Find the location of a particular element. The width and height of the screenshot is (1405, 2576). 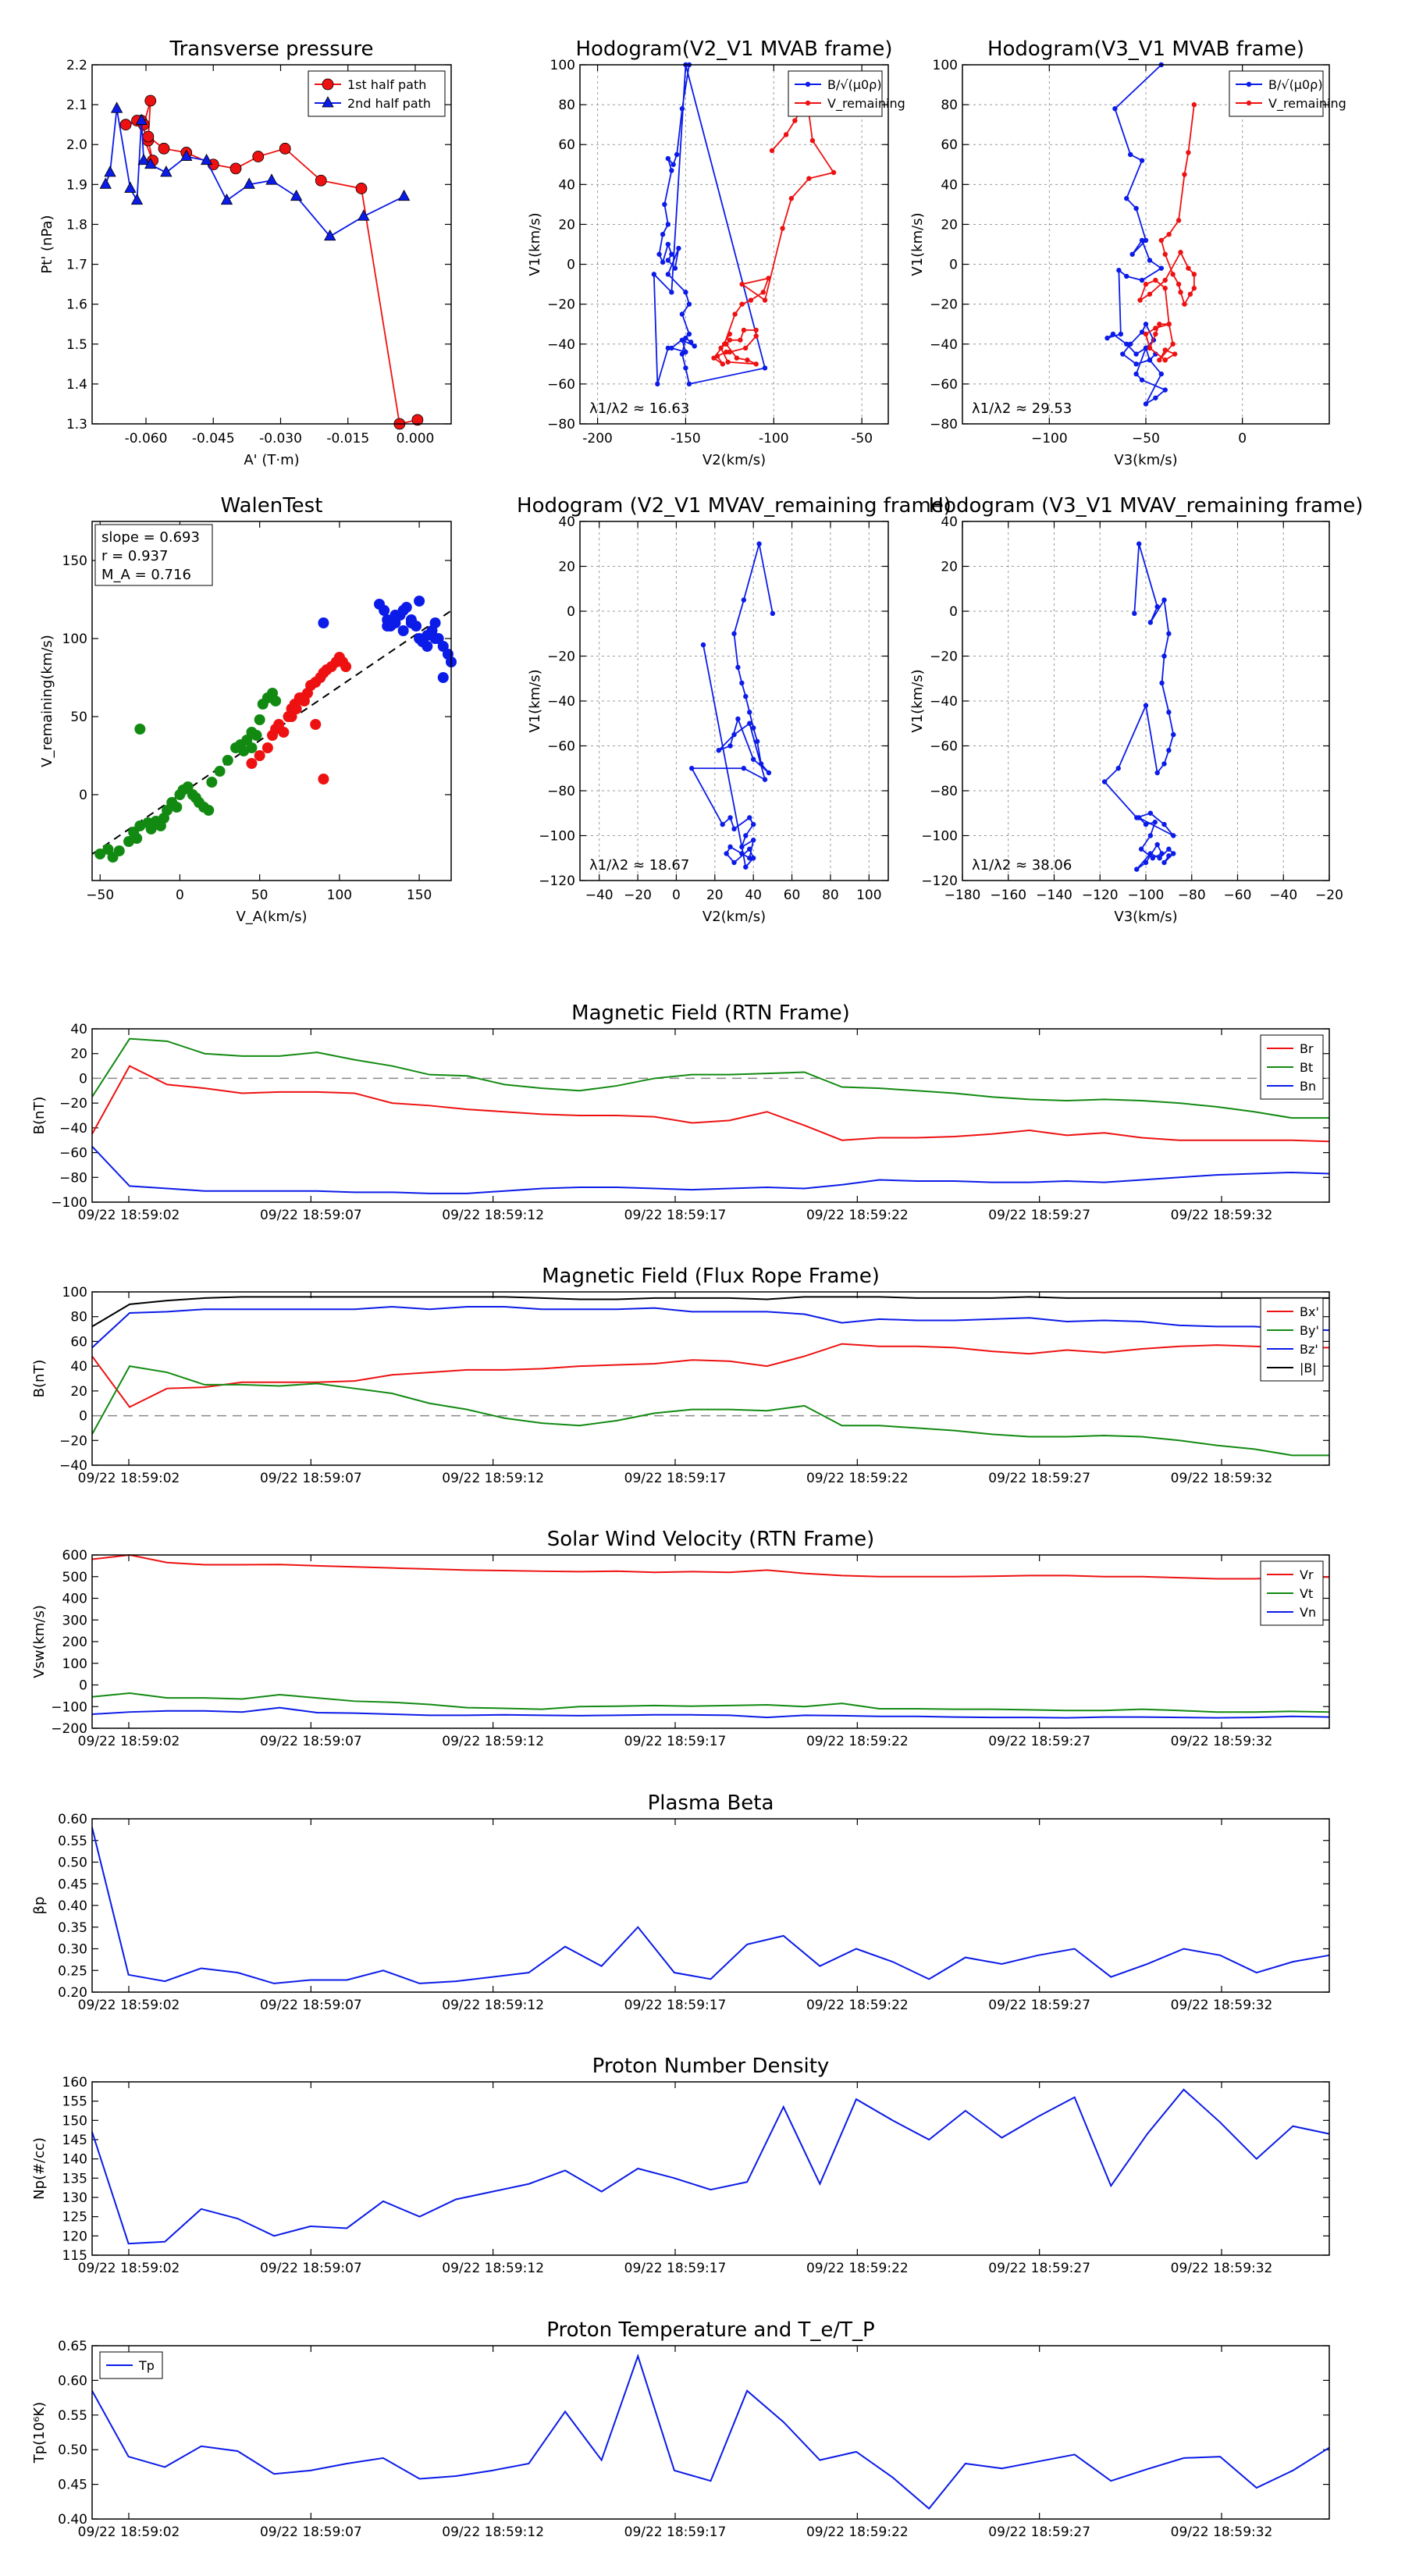

plot-frame is located at coordinates (1146, 245).